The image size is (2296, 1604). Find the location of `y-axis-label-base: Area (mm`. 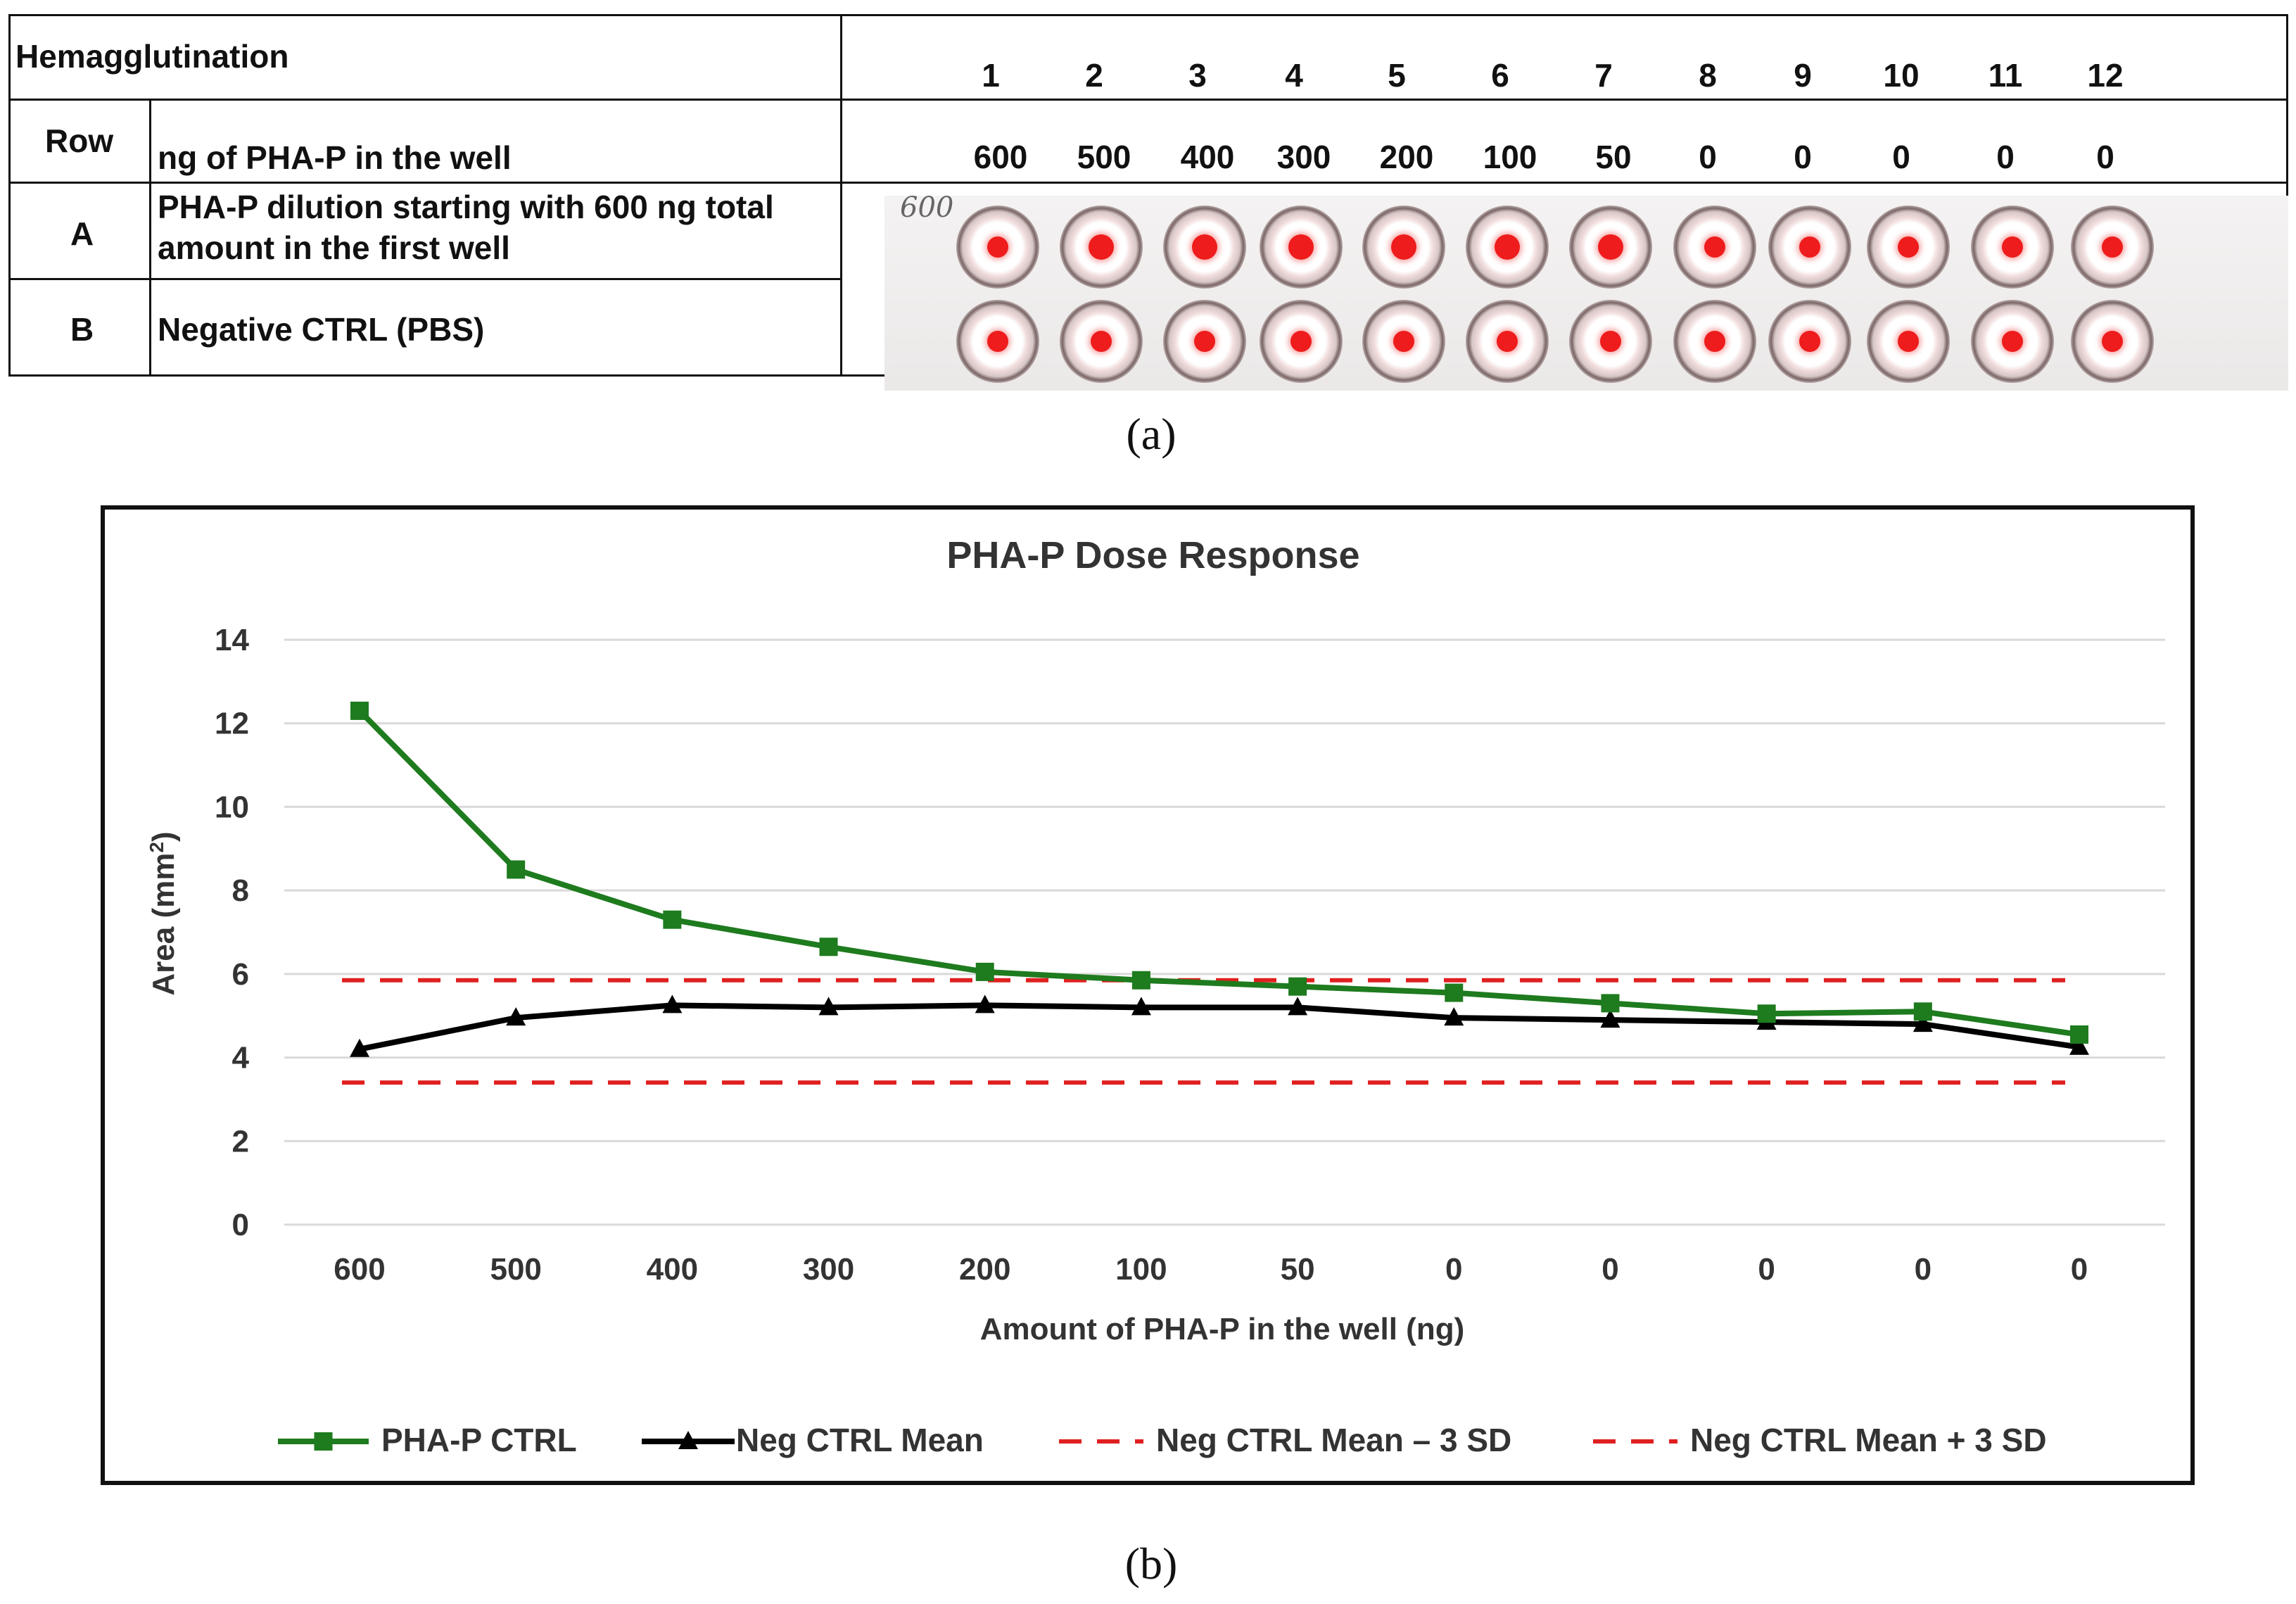

y-axis-label-base: Area (mm is located at coordinates (163, 925).